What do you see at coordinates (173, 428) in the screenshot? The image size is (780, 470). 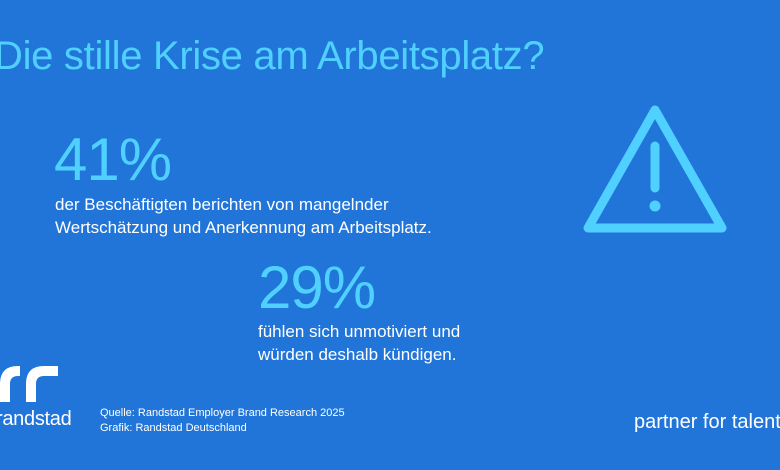 I see `graphic-credit-line: Grafik: Randstad Deutschland` at bounding box center [173, 428].